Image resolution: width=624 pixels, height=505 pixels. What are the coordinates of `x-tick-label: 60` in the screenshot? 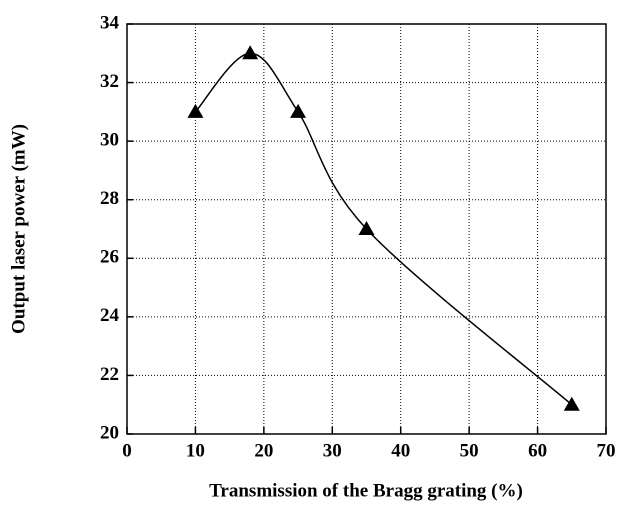 It's located at (537, 450).